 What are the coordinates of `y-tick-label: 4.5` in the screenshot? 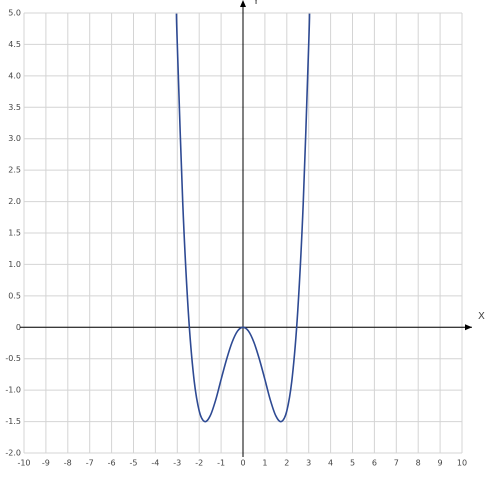 It's located at (14, 44).